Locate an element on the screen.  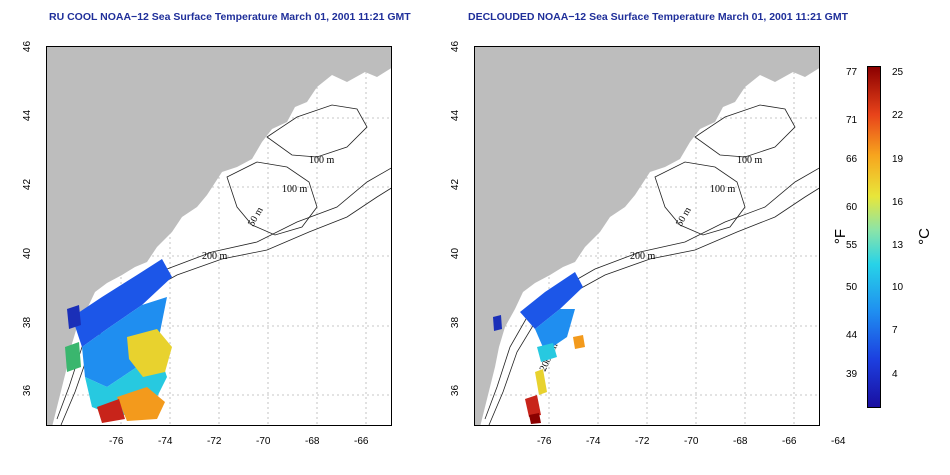
sst-data-left is located at coordinates (118, 341).